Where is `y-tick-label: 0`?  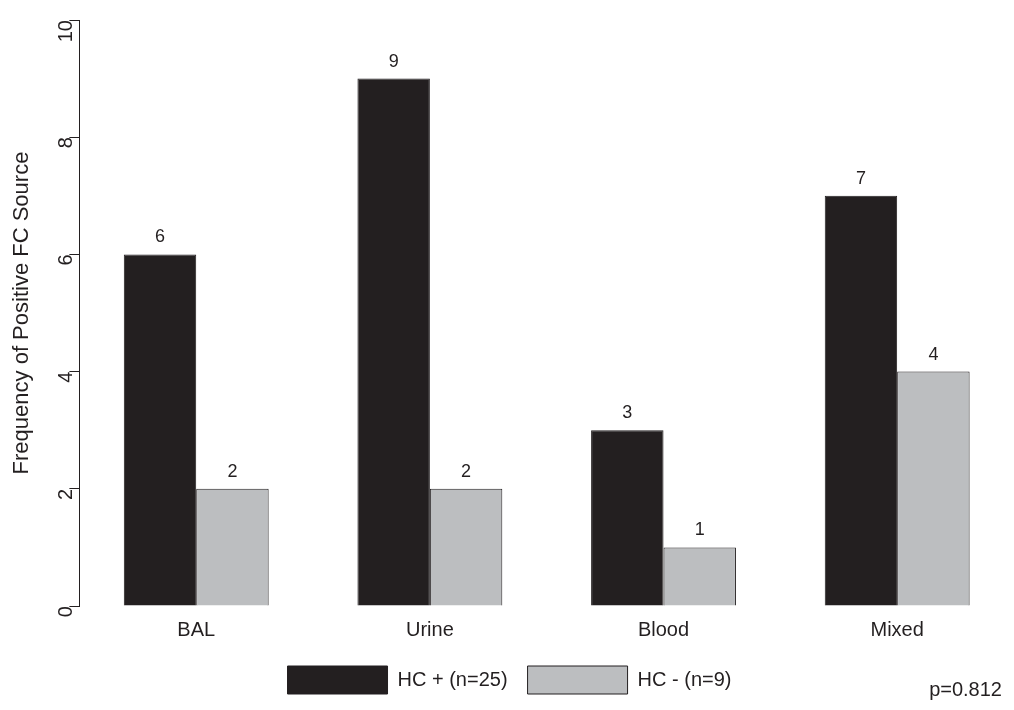
y-tick-label: 0 is located at coordinates (64, 612).